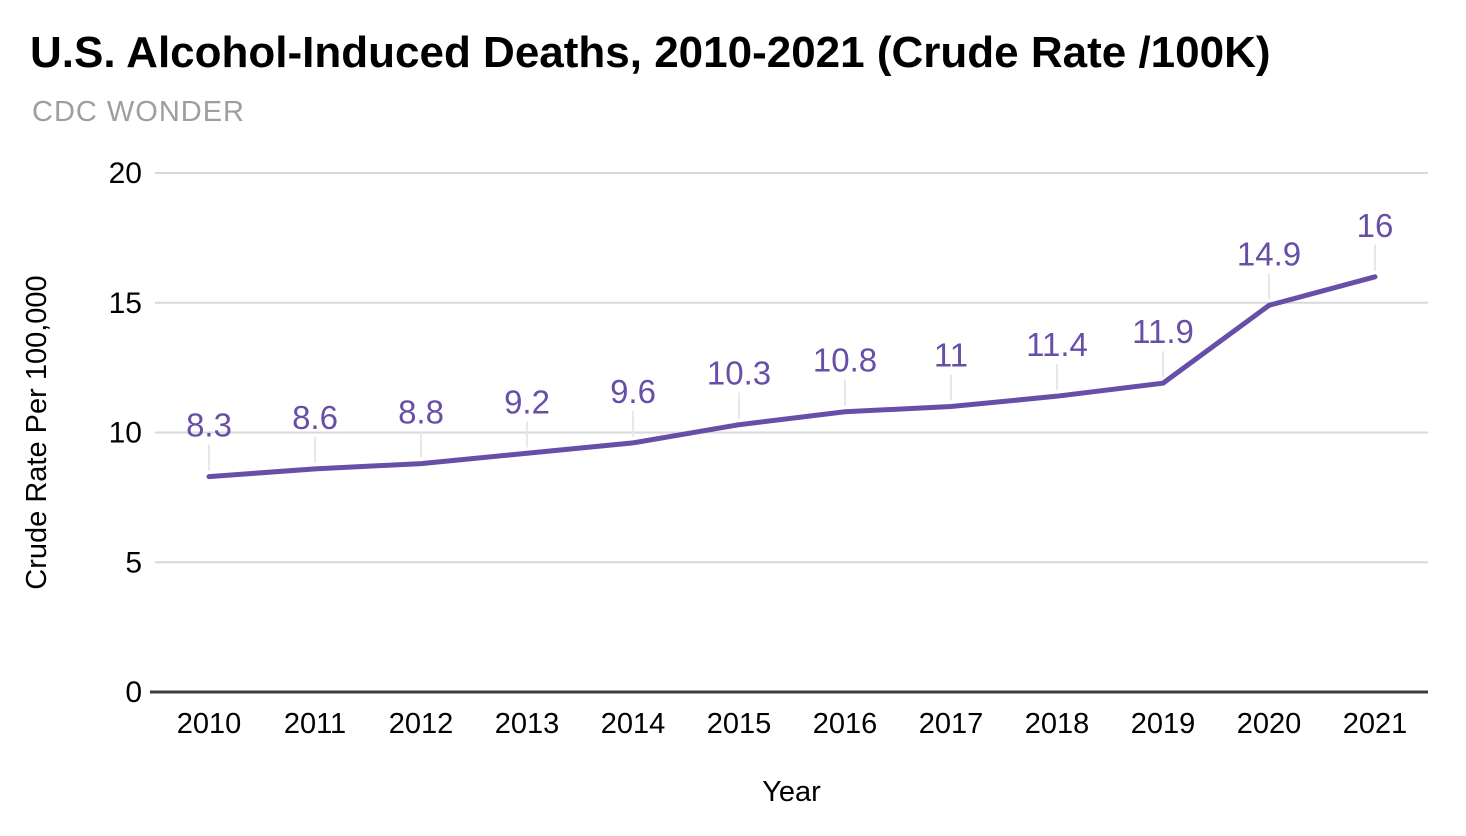 This screenshot has height=836, width=1466. What do you see at coordinates (1375, 724) in the screenshot?
I see `x-tick-label: 2021` at bounding box center [1375, 724].